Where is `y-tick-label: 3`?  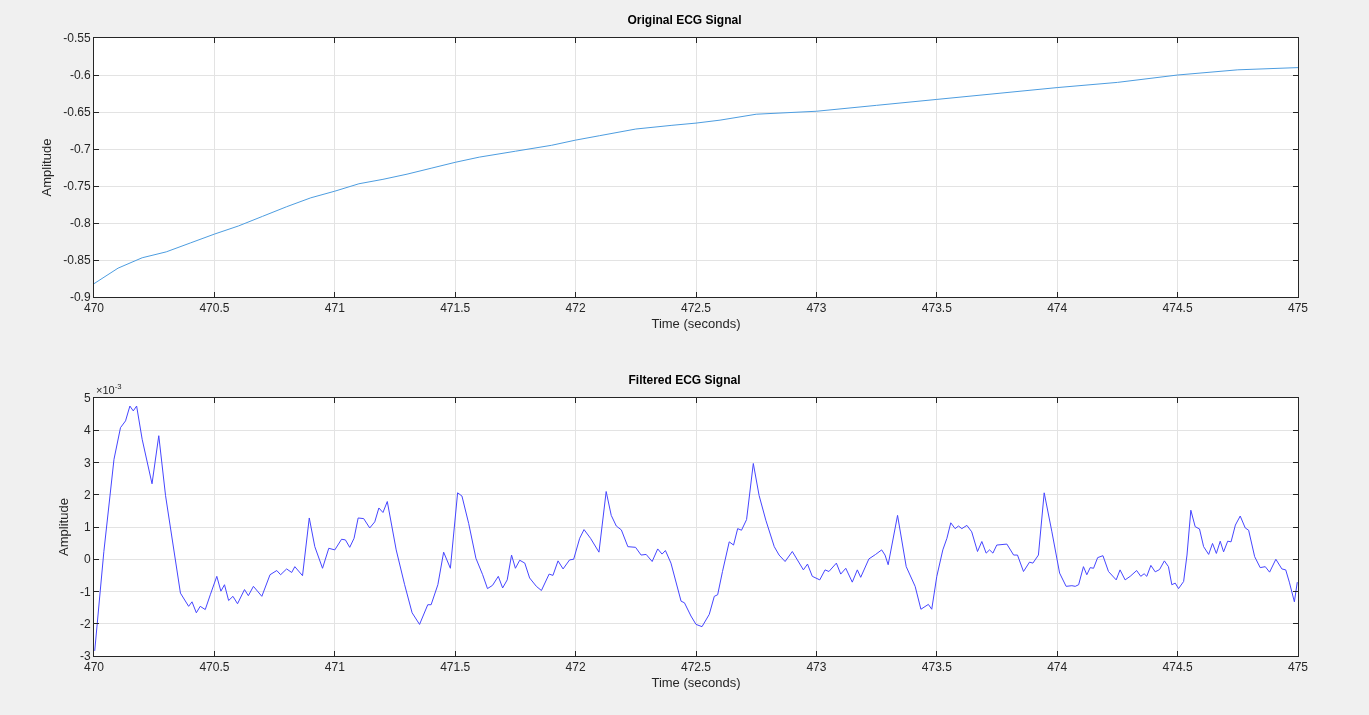
y-tick-label: 3 is located at coordinates (87, 462).